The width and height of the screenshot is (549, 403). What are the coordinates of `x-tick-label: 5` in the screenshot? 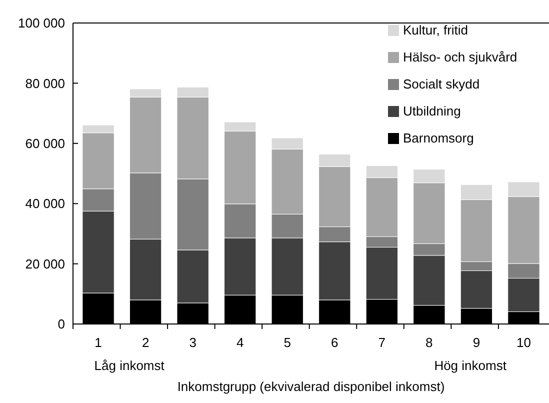 It's located at (287, 342).